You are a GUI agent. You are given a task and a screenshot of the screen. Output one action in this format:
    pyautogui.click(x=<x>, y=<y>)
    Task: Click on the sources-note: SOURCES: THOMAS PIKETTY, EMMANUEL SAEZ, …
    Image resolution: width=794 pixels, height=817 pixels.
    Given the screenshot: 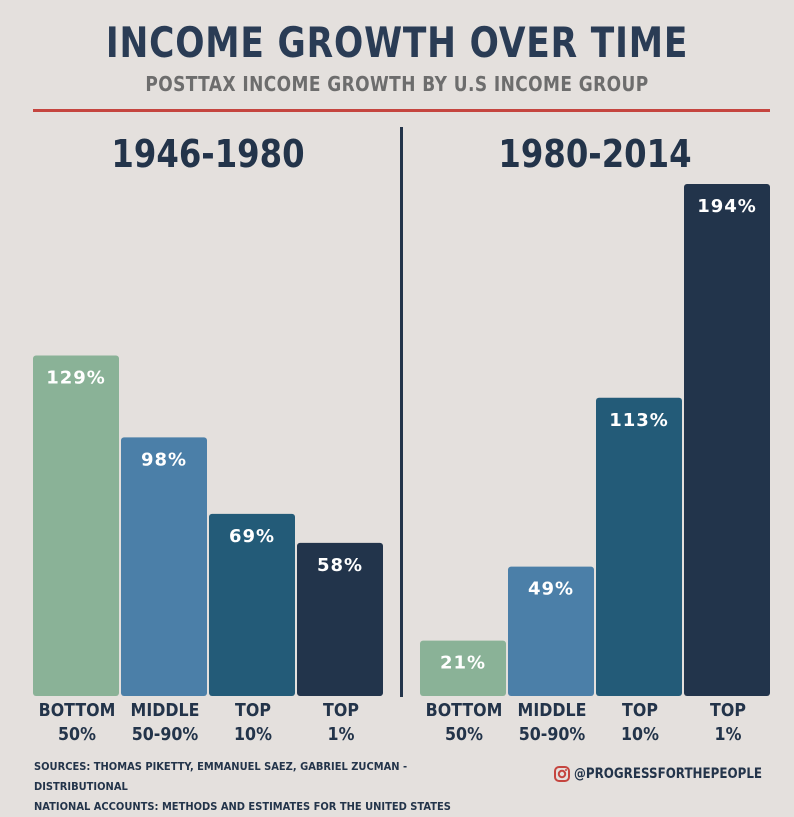 What is the action you would take?
    pyautogui.click(x=250, y=787)
    